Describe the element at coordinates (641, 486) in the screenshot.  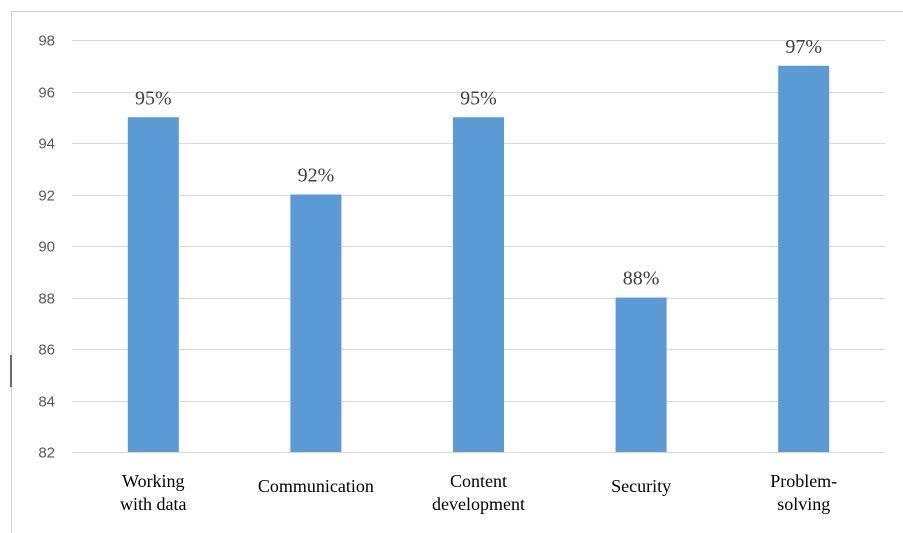
I see `x-tick-label: Security` at that location.